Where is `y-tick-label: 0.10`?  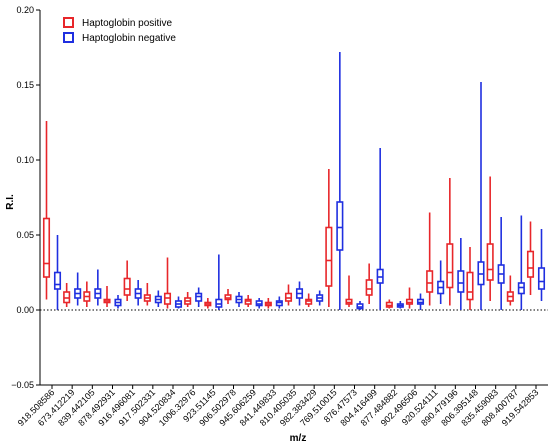 y-tick-label: 0.10 is located at coordinates (25, 160).